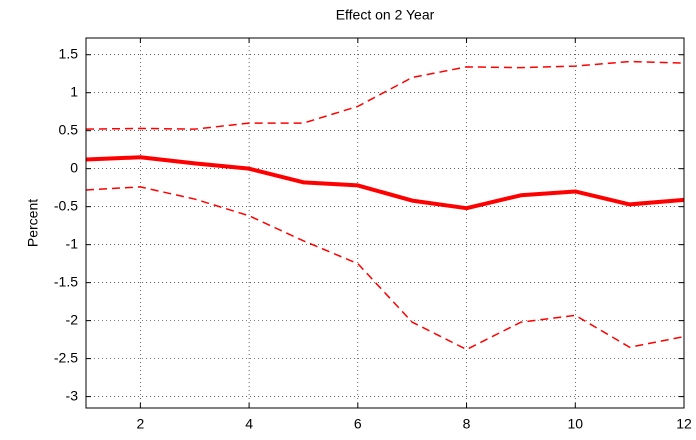  Describe the element at coordinates (140, 424) in the screenshot. I see `x-tick-label: 2` at that location.